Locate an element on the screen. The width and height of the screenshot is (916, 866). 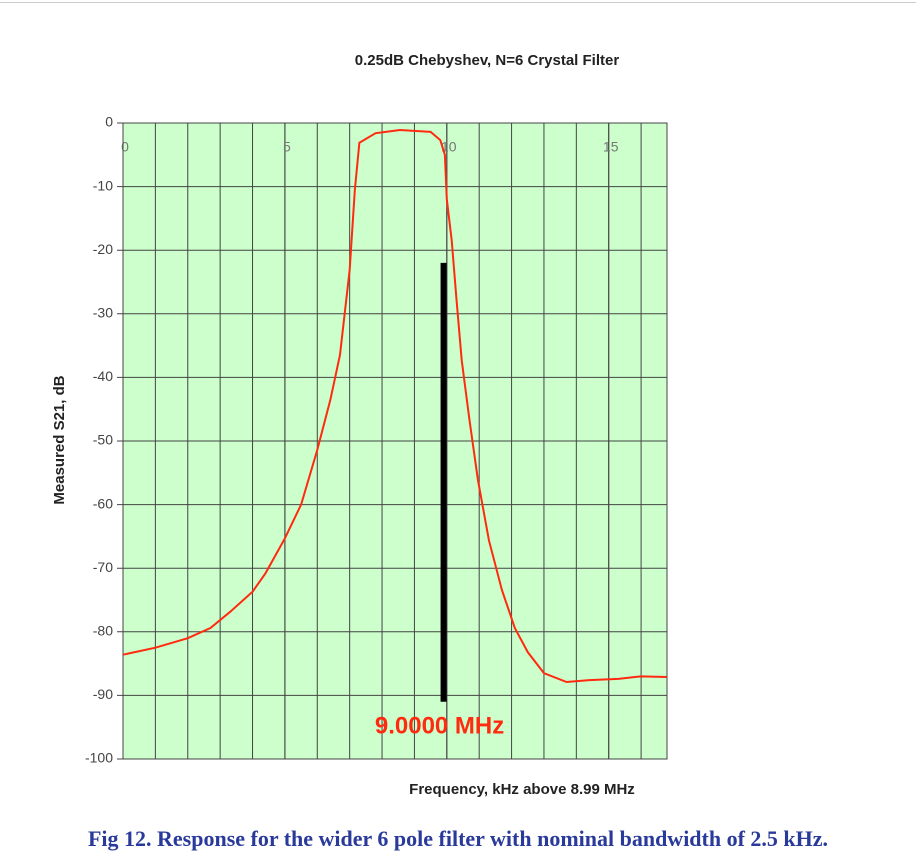
y-tick-label: -20 is located at coordinates (103, 249).